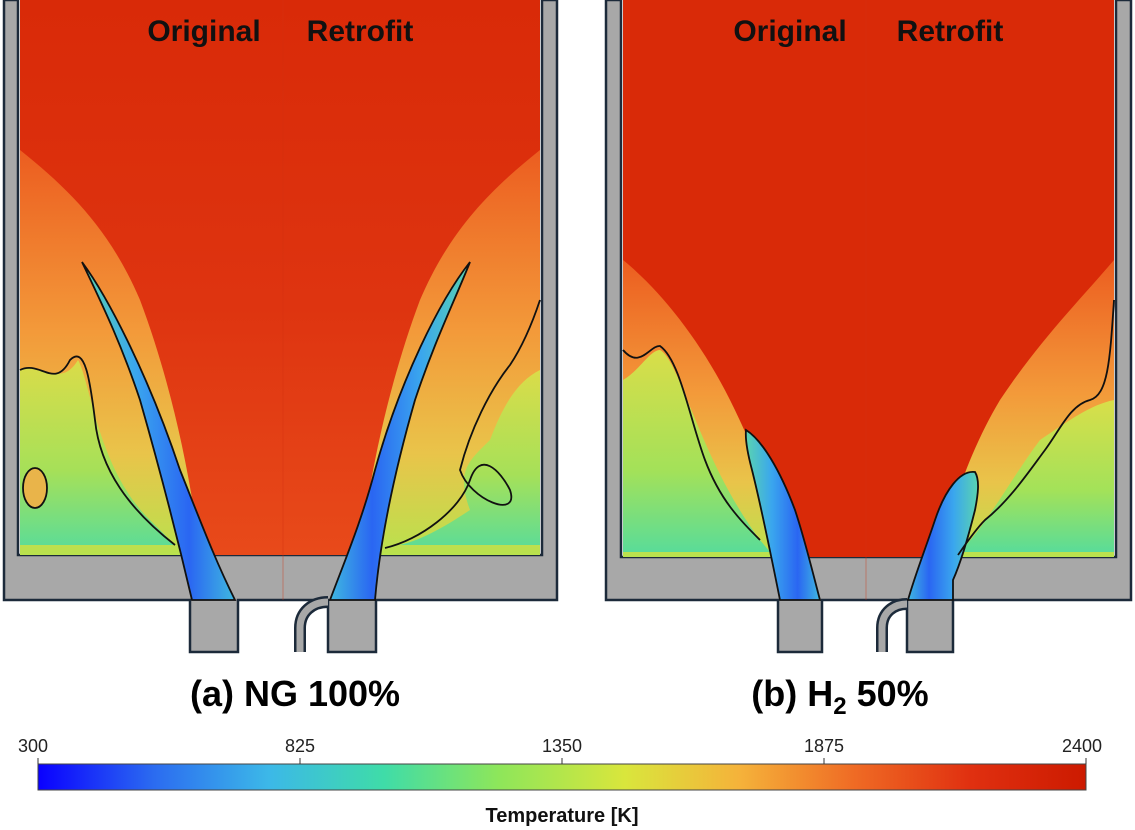 The image size is (1135, 830). I want to click on fuel-jet-left-a, so click(159, 431).